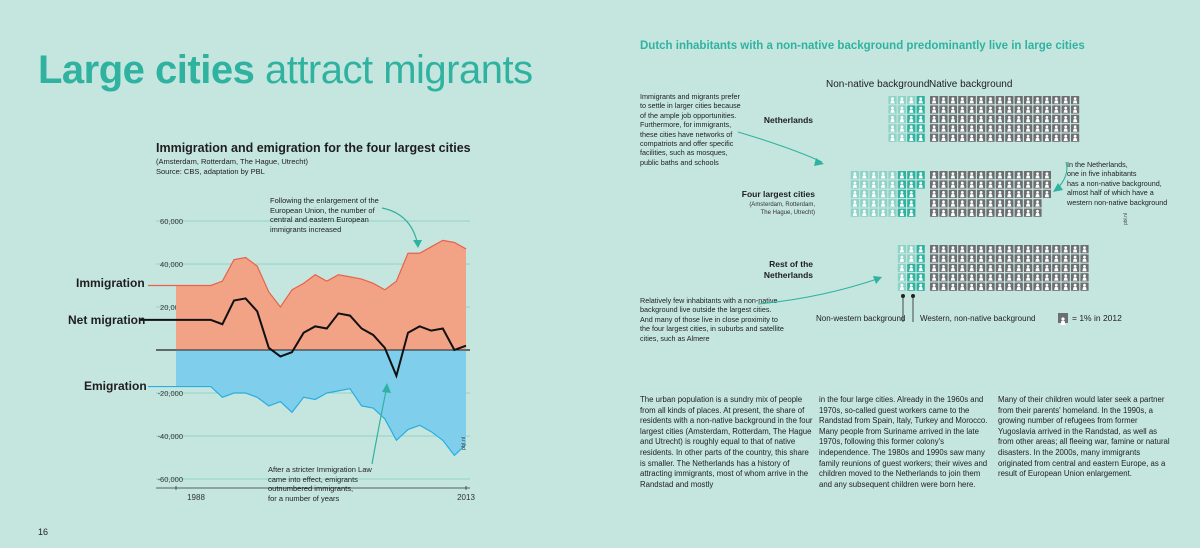 The height and width of the screenshot is (548, 1200). I want to click on row-label-rest: Rest of the Netherlands, so click(781, 270).